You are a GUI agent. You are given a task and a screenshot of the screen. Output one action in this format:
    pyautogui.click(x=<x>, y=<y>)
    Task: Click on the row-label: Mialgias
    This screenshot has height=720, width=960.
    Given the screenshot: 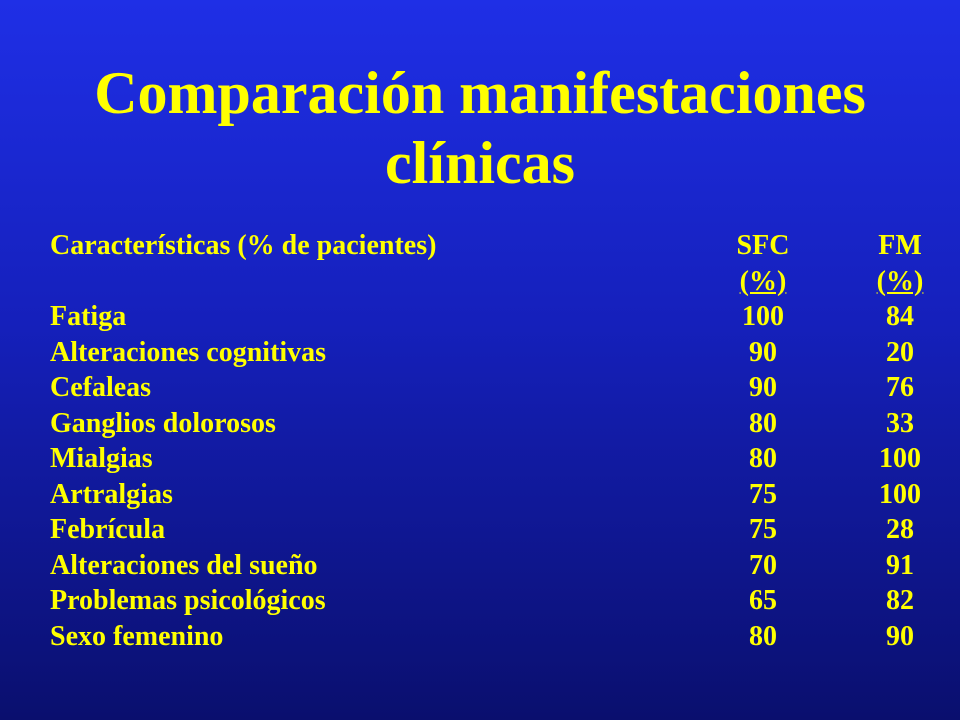 What is the action you would take?
    pyautogui.click(x=101, y=458)
    